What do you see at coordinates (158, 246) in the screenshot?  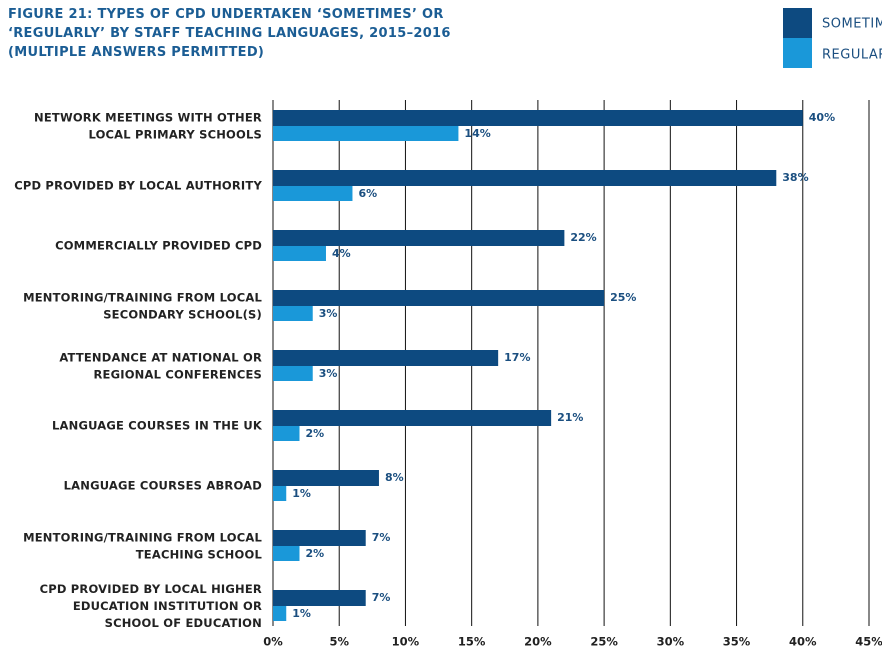 I see `category-label: COMMERCIALLY PROVIDED CPD` at bounding box center [158, 246].